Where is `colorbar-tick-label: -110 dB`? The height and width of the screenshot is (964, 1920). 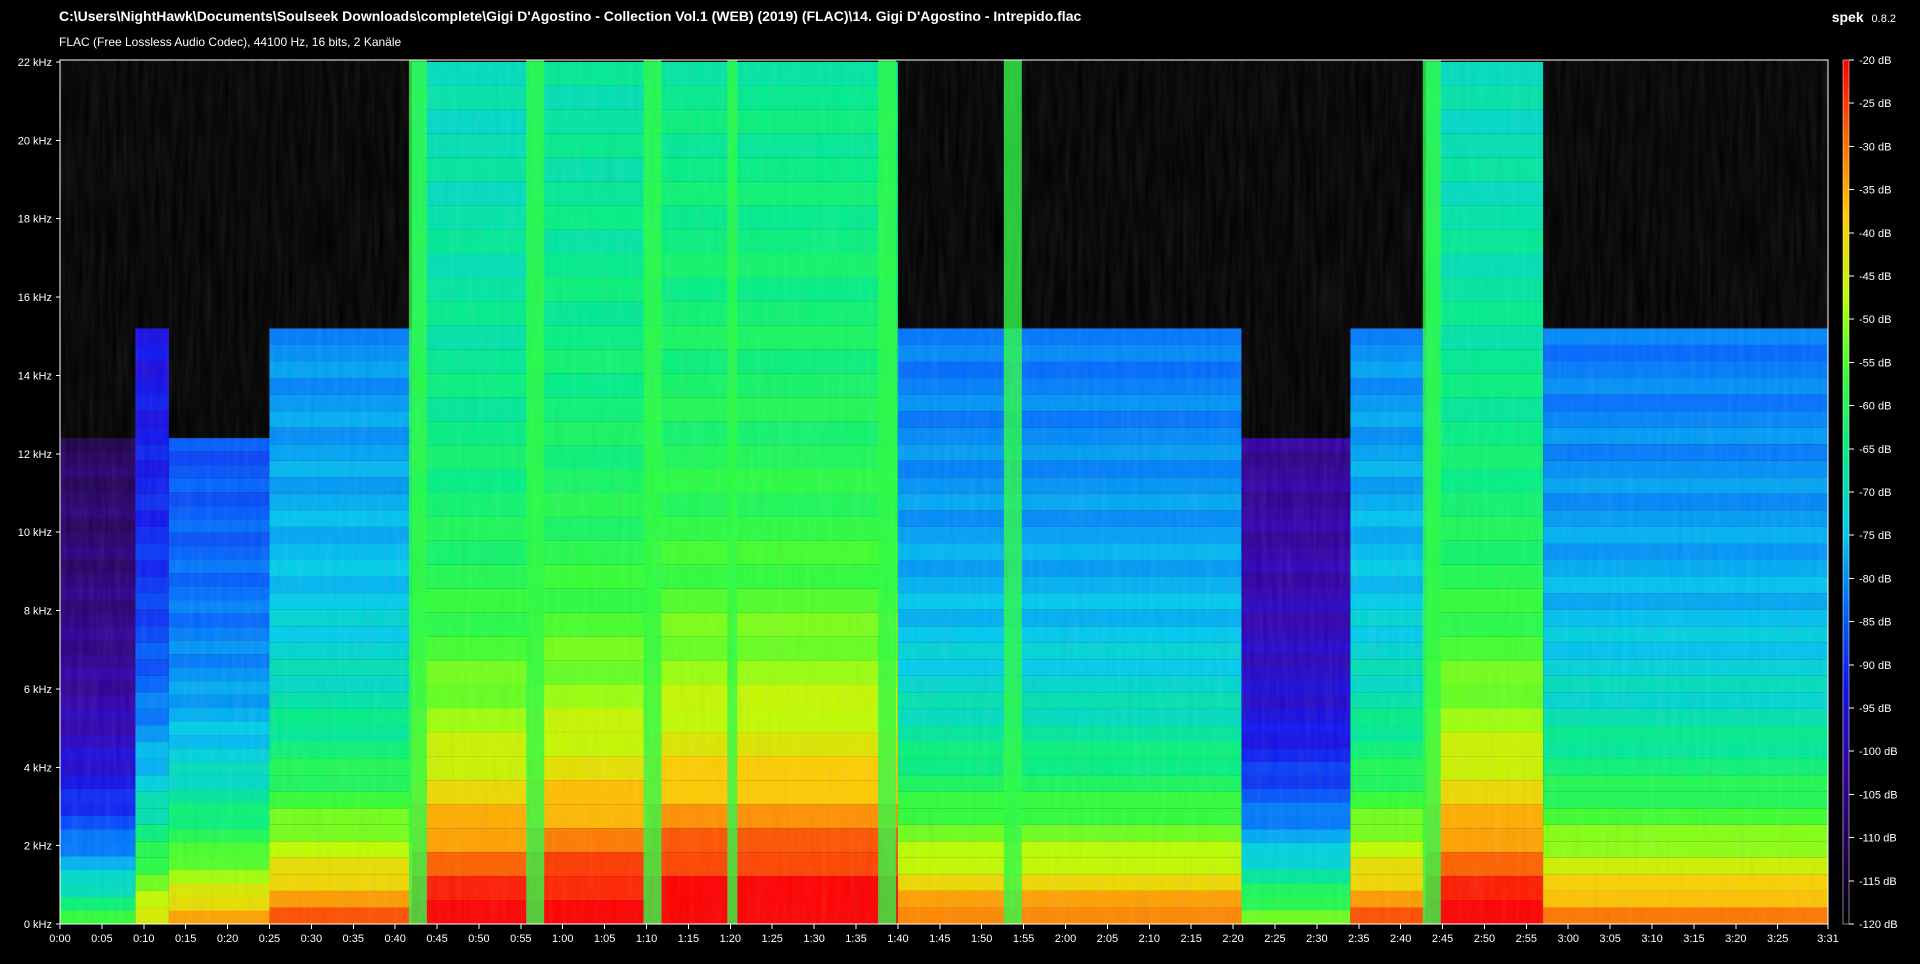
colorbar-tick-label: -110 dB is located at coordinates (1878, 839).